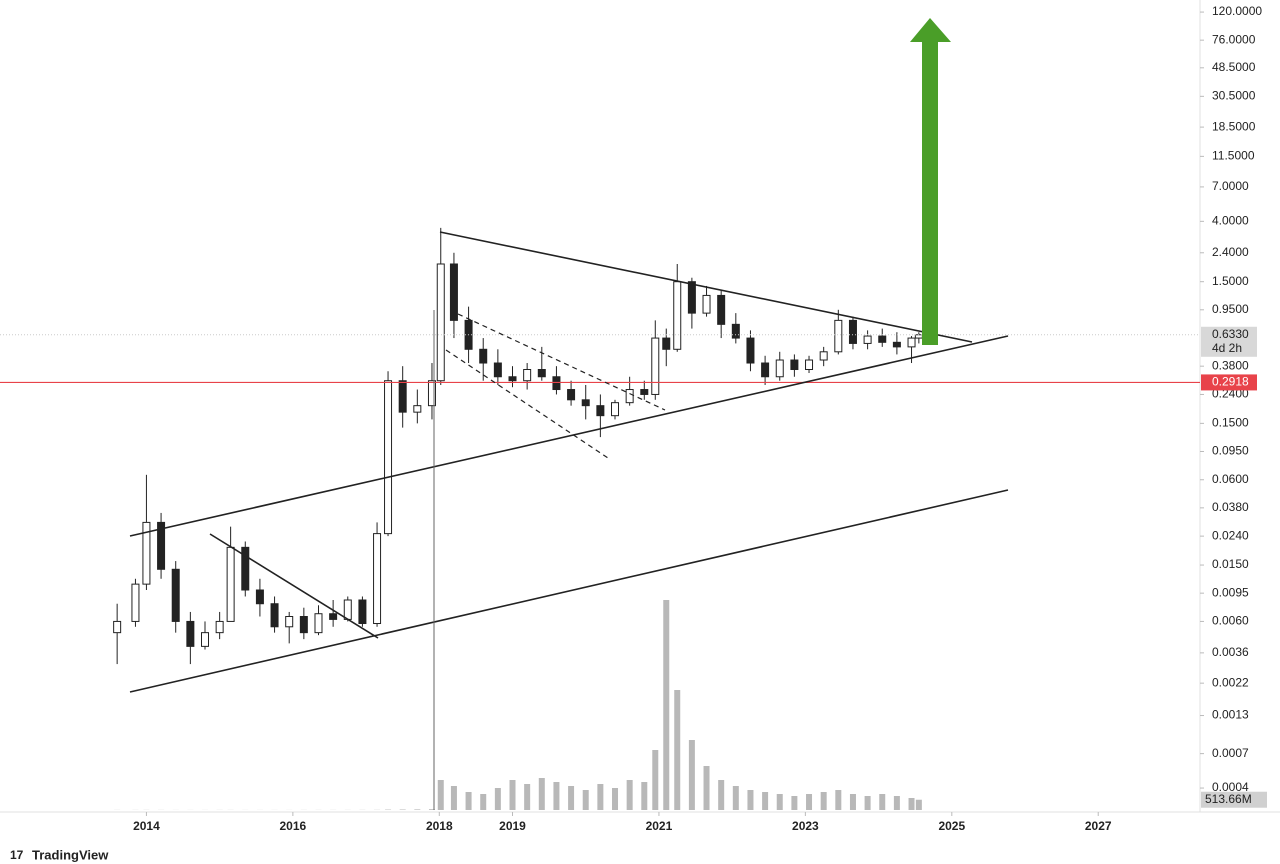 The width and height of the screenshot is (1280, 864). What do you see at coordinates (1230, 682) in the screenshot?
I see `y-tick-label: 0.0022` at bounding box center [1230, 682].